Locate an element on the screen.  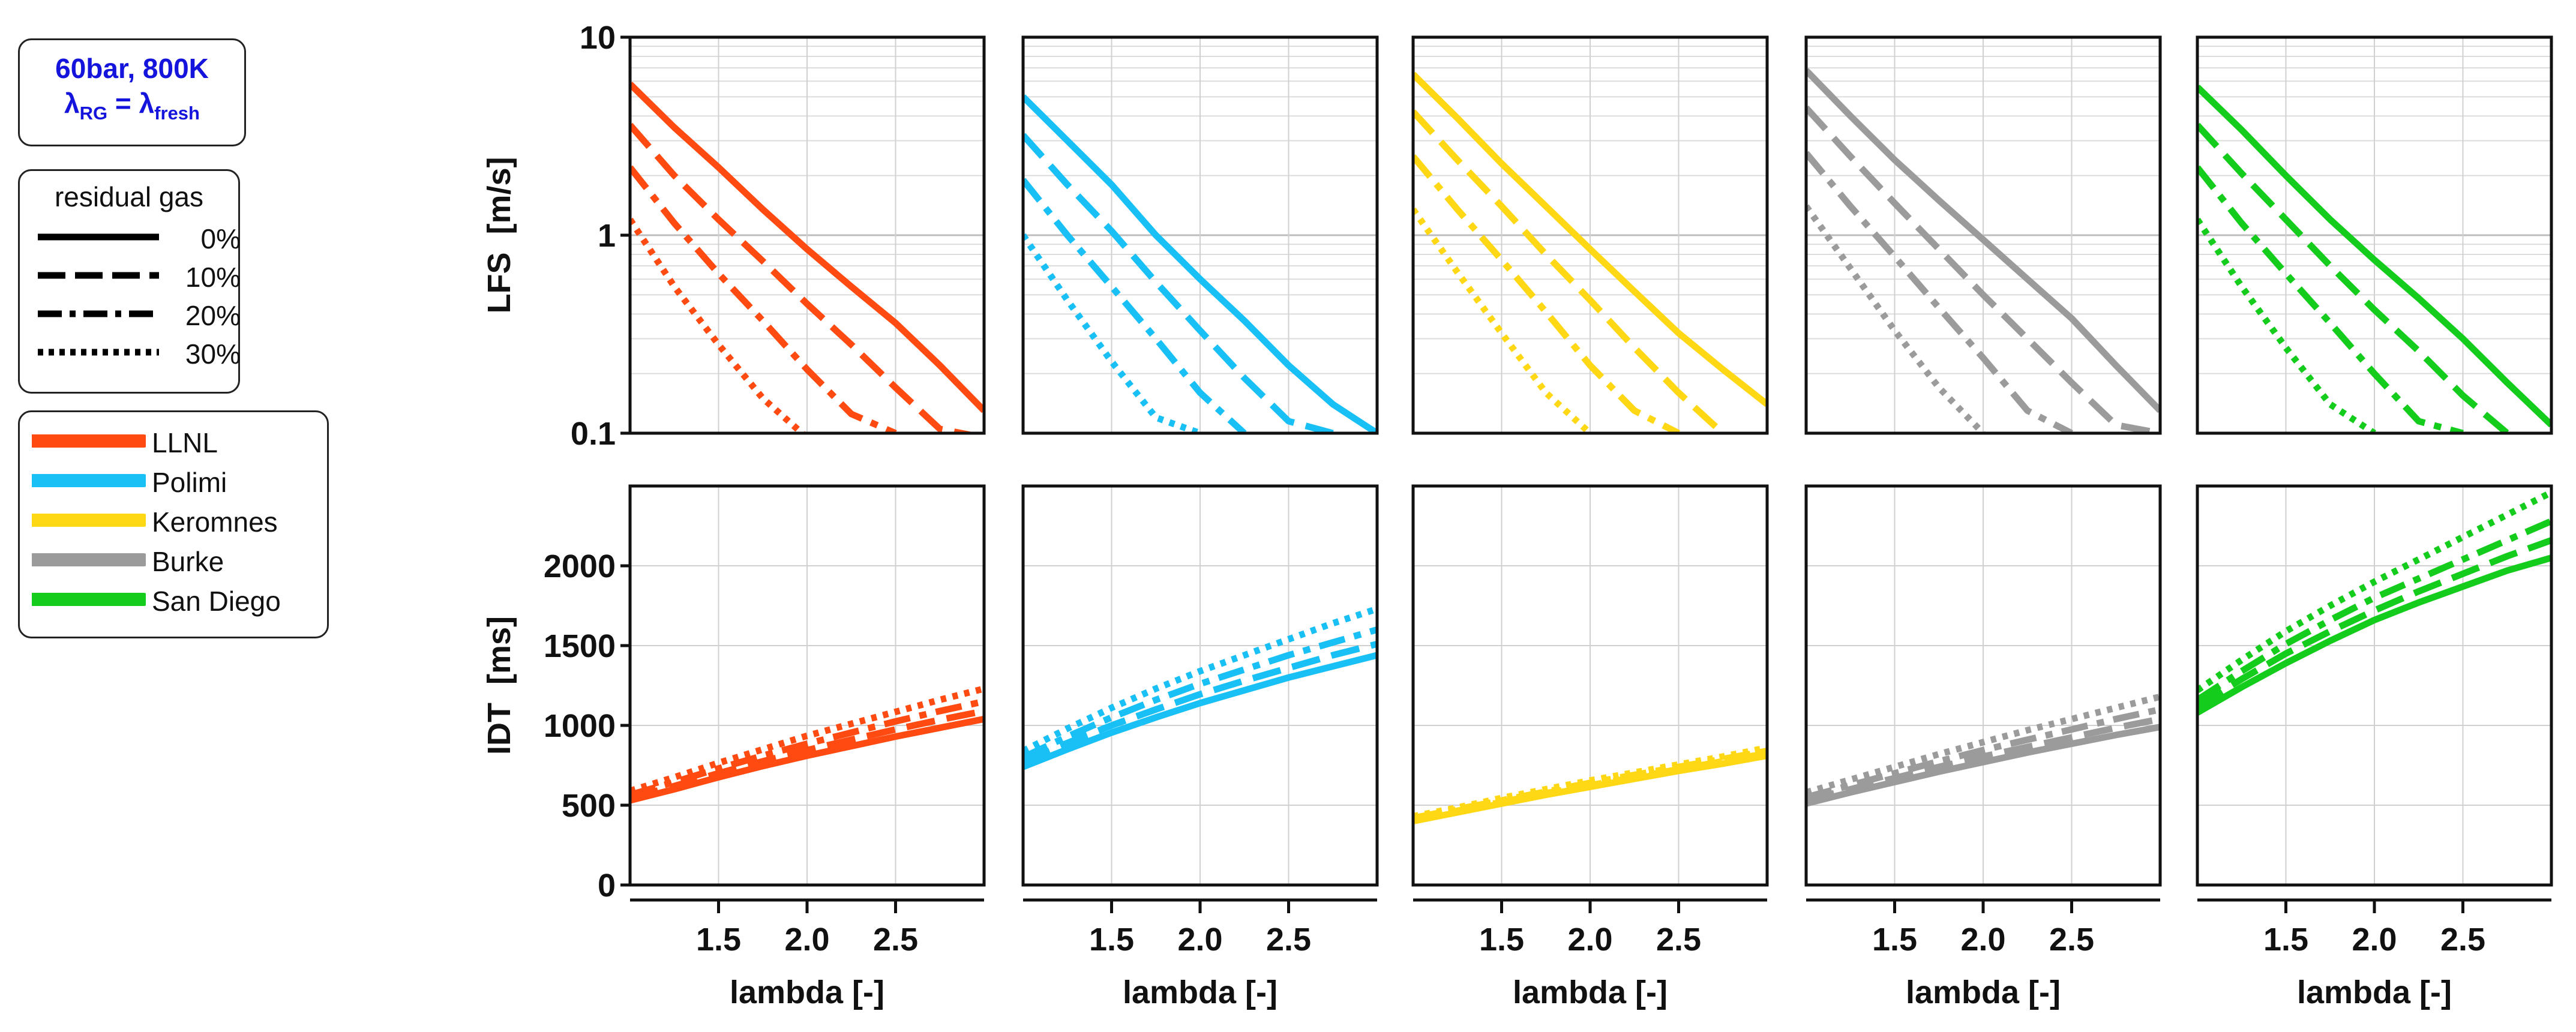
idt-y-tick-label: 500 is located at coordinates (589, 806).